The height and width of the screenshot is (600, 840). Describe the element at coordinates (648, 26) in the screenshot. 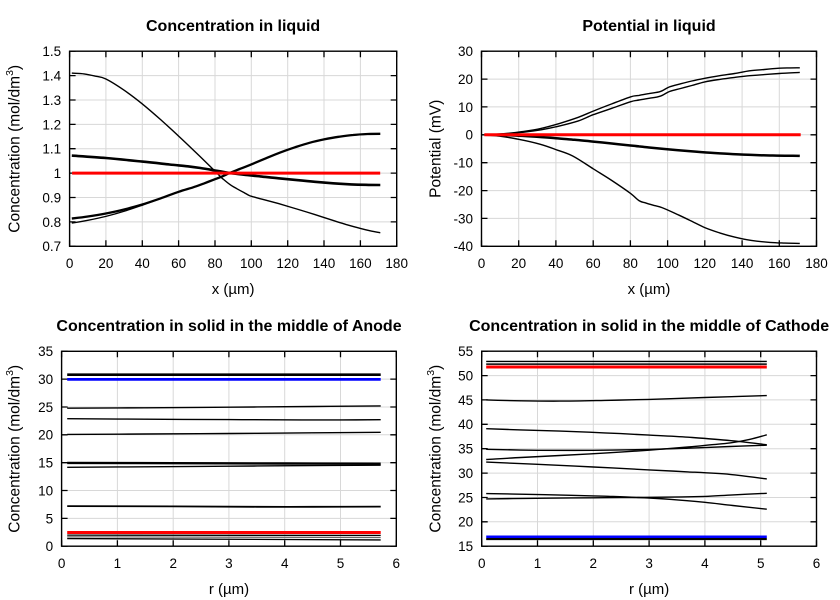

I see `svg-text: Potential in liquid` at that location.